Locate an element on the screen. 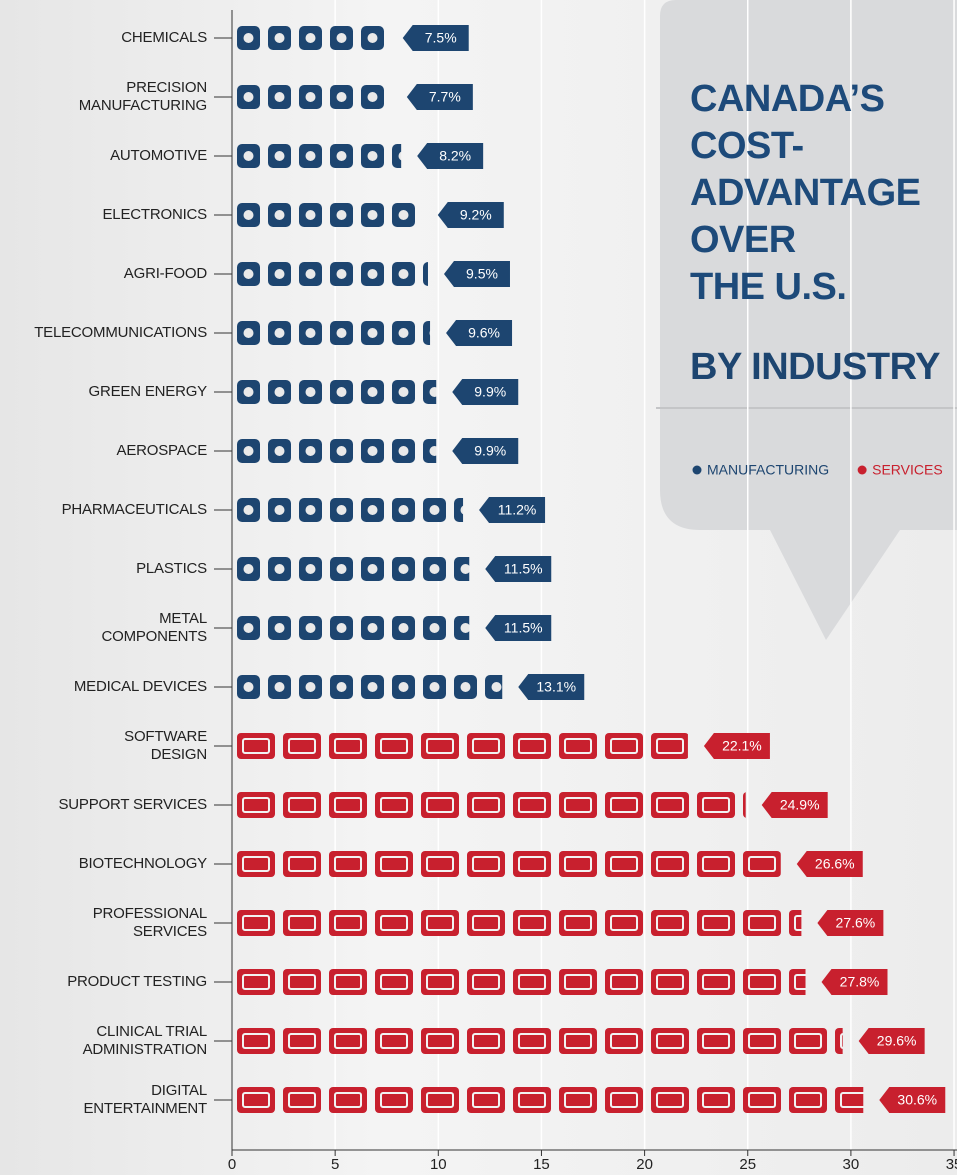 The height and width of the screenshot is (1175, 957). y-tick-label: SUPPORT SERVICES is located at coordinates (132, 804).